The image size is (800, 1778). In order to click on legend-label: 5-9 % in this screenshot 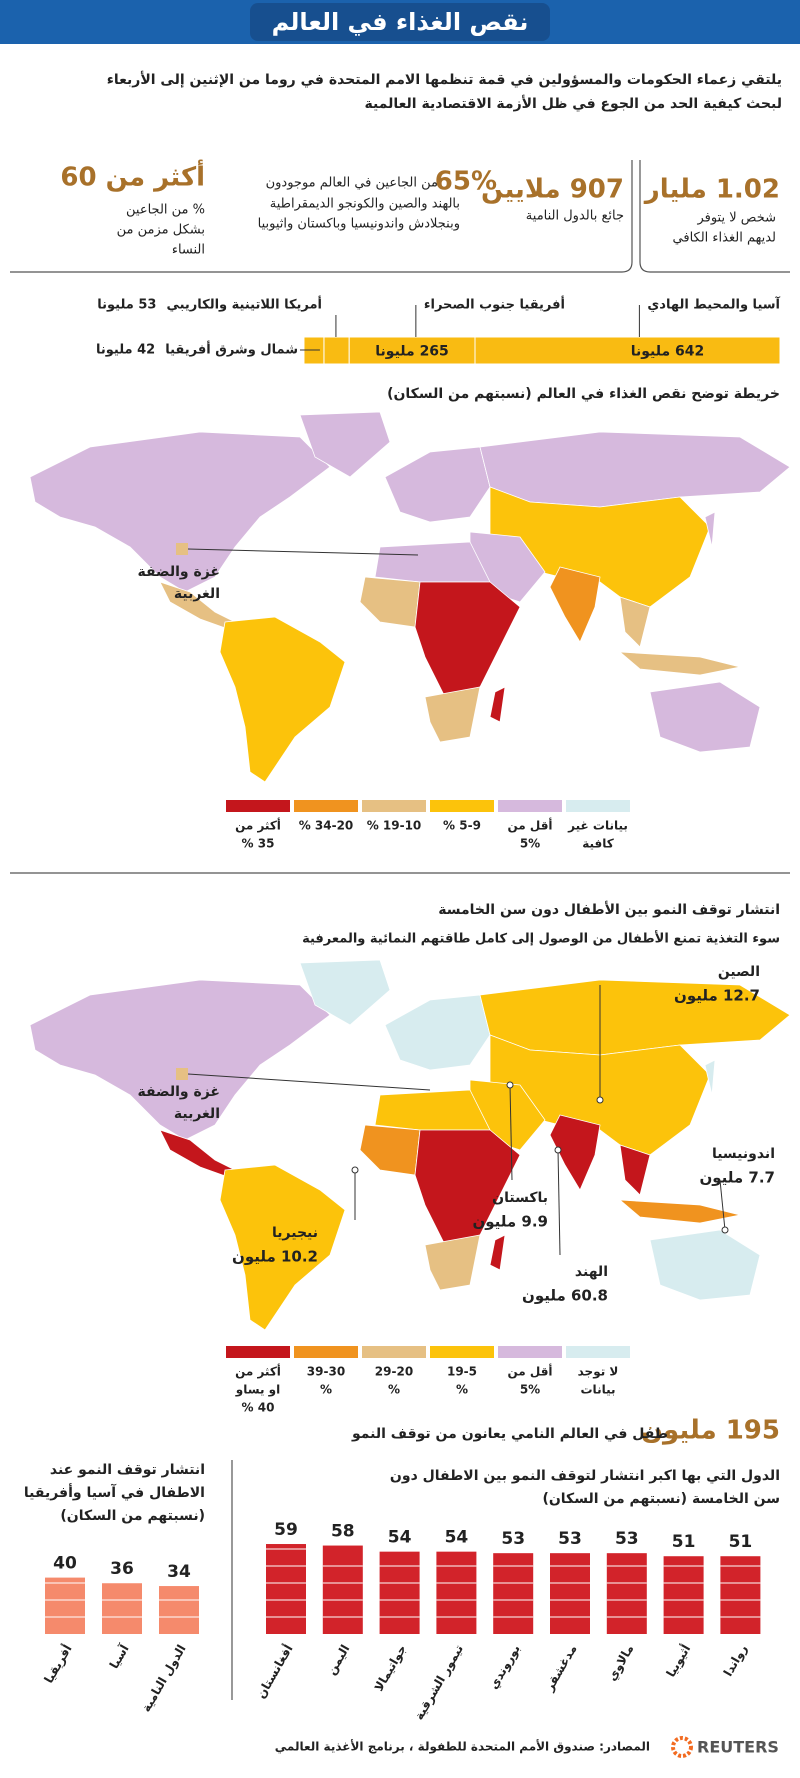, I will do `click(462, 826)`.